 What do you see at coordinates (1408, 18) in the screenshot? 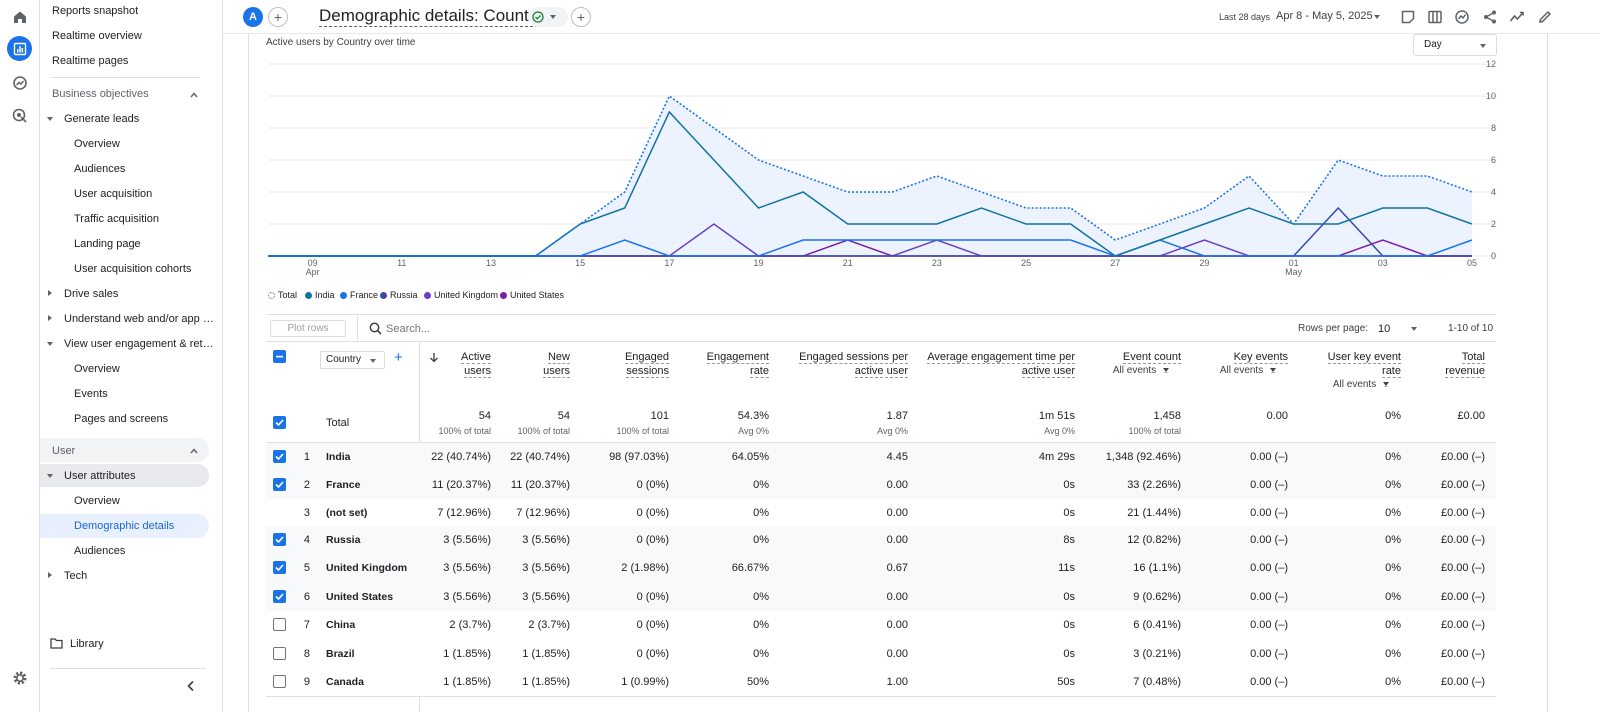
I see `customize-report-icon` at bounding box center [1408, 18].